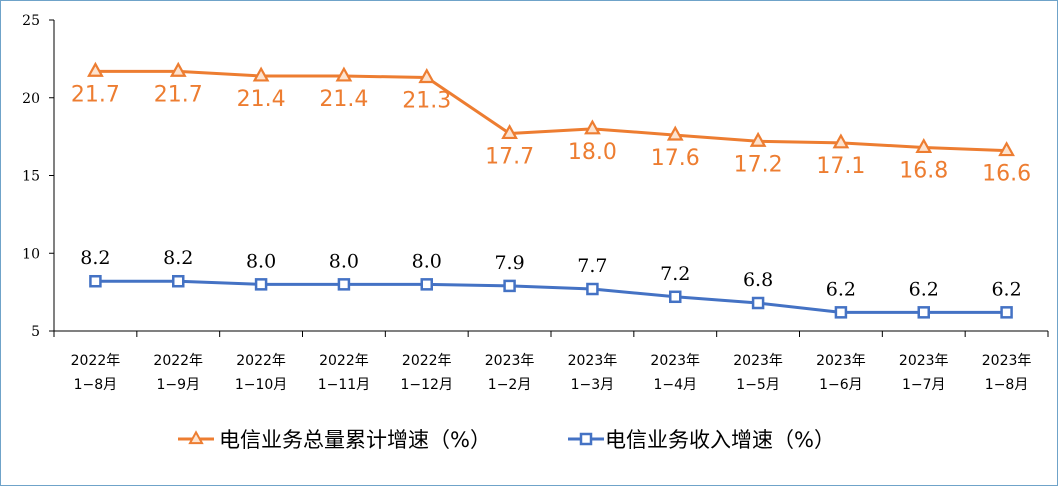 The height and width of the screenshot is (486, 1058). I want to click on x-tick-label-period: 1−10月, so click(261, 385).